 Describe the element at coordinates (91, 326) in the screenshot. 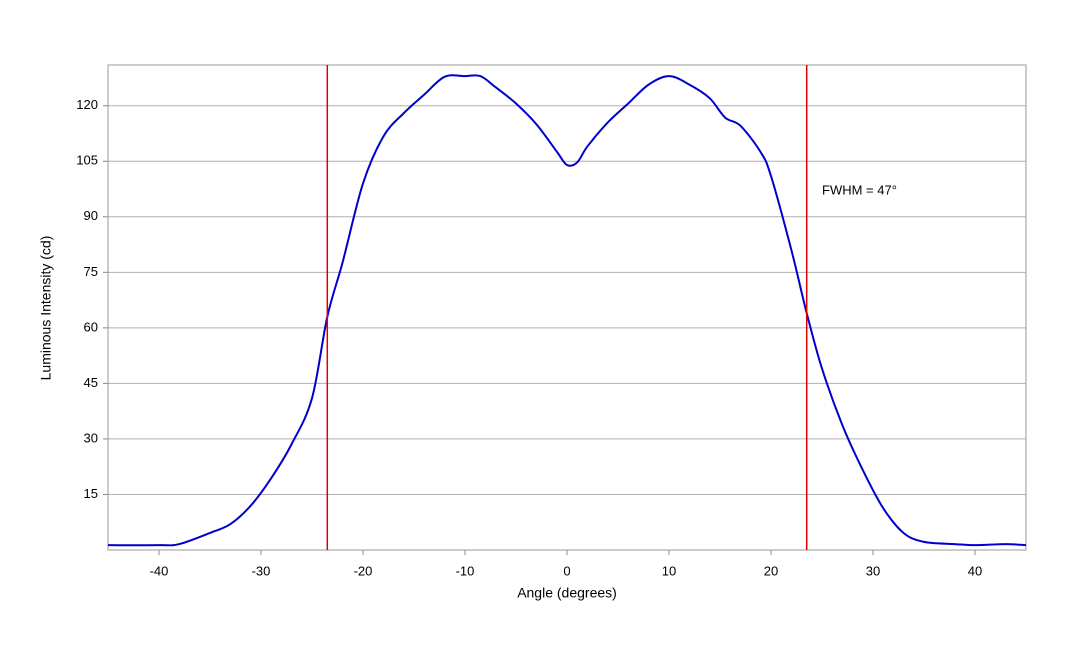

I see `y-tick-label: 60` at that location.